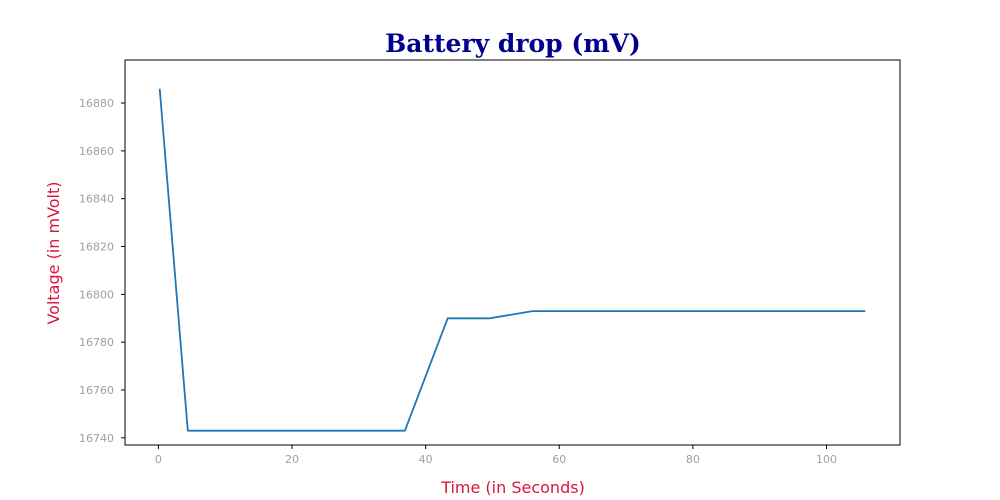 Image resolution: width=1000 pixels, height=500 pixels. Describe the element at coordinates (426, 459) in the screenshot. I see `x-tick-label: 40` at that location.